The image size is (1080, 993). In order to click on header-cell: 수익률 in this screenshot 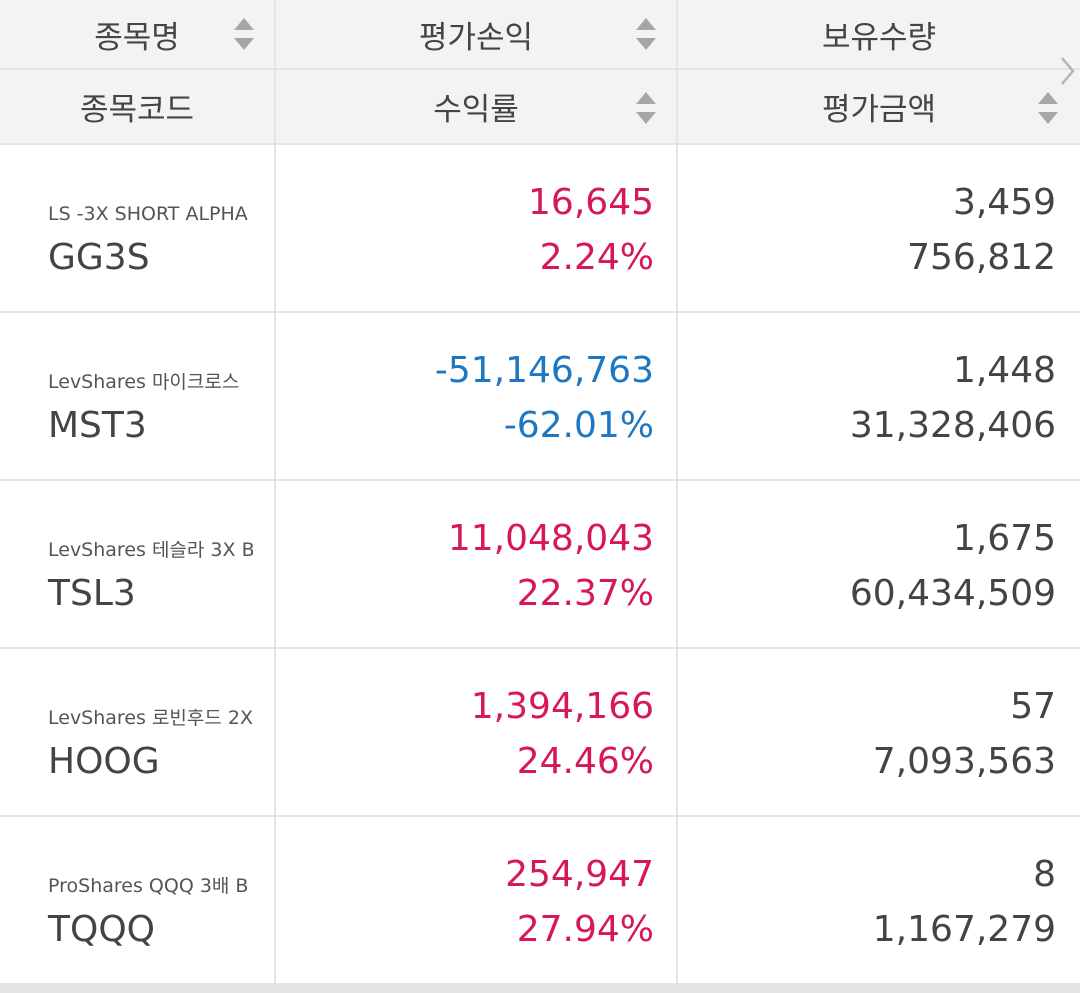, I will do `click(476, 106)`.